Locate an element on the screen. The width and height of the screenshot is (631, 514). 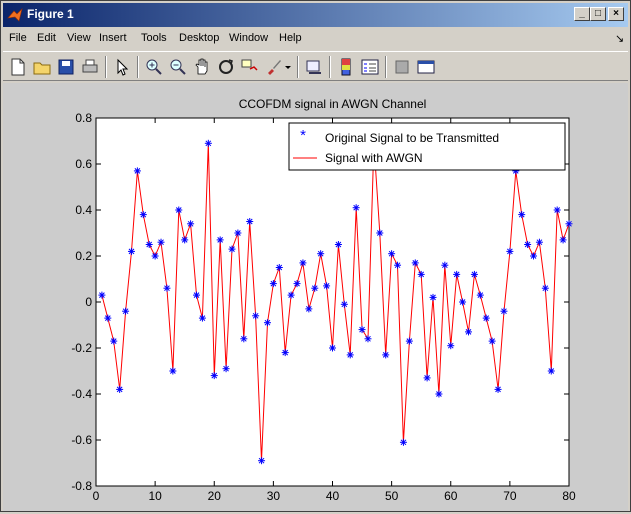
menu-edit: Edit is located at coordinates (46, 38).